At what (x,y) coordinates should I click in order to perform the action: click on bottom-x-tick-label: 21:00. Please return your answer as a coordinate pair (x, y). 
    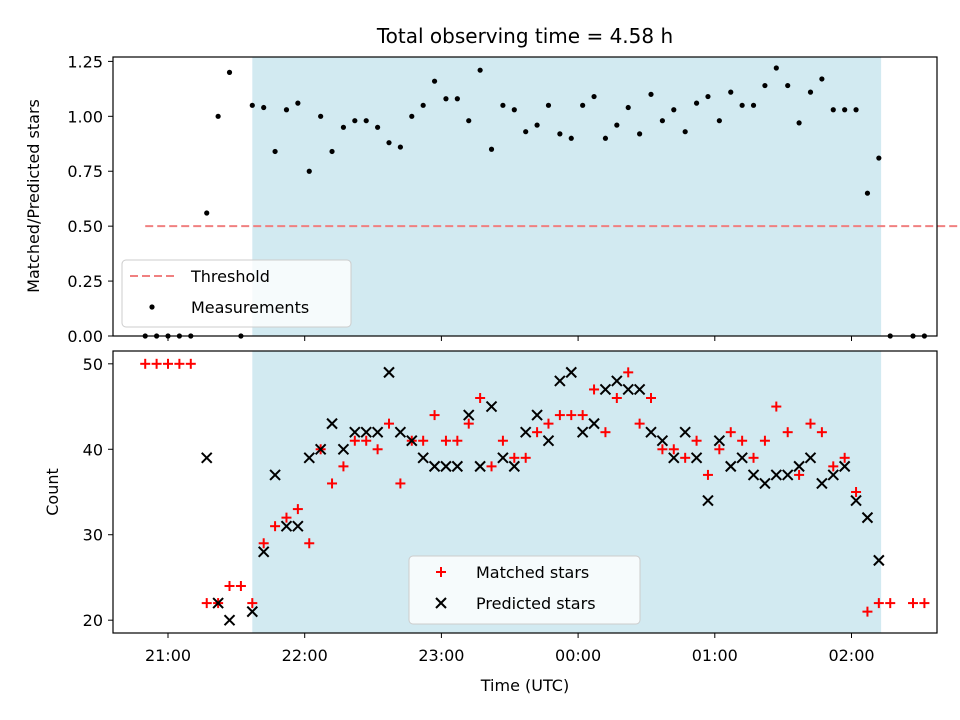
    Looking at the image, I should click on (168, 655).